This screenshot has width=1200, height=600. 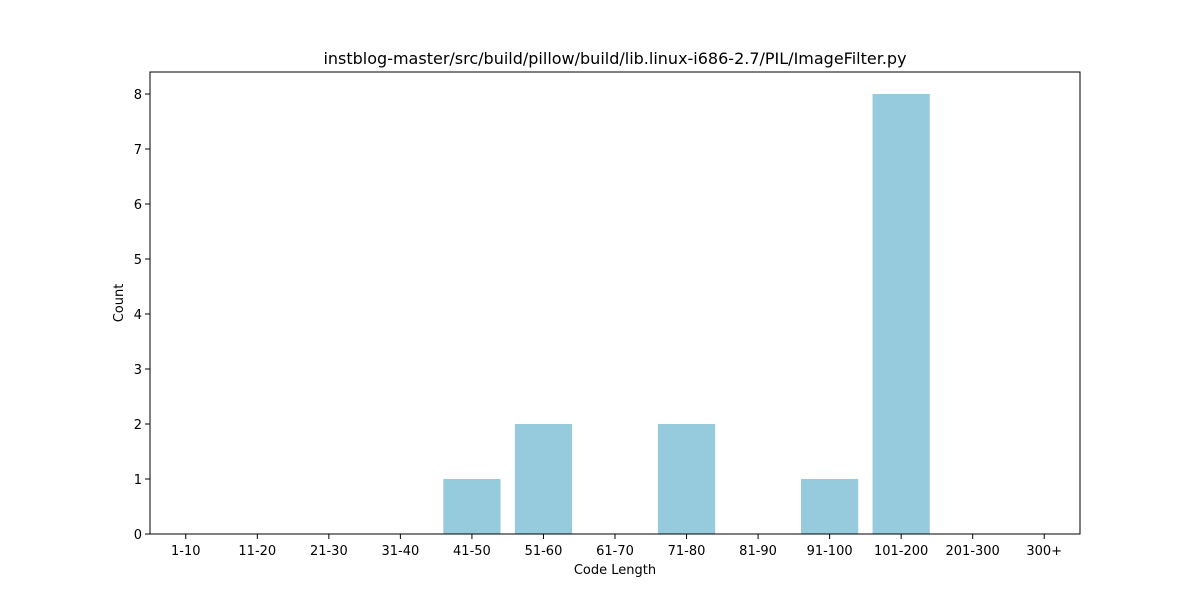 What do you see at coordinates (138, 95) in the screenshot?
I see `y-tick-label: 8` at bounding box center [138, 95].